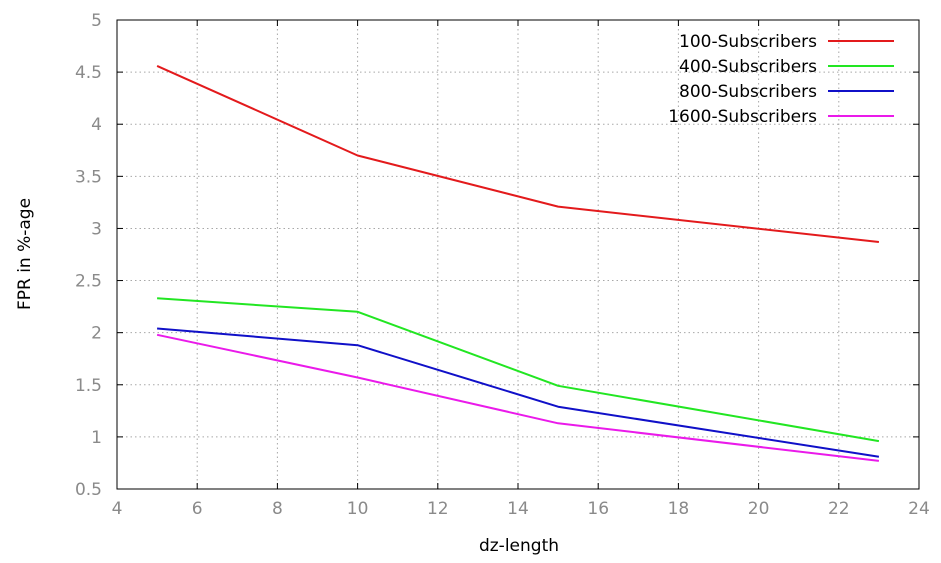 This screenshot has height=563, width=941. I want to click on y-tick-label: 0.5, so click(88, 490).